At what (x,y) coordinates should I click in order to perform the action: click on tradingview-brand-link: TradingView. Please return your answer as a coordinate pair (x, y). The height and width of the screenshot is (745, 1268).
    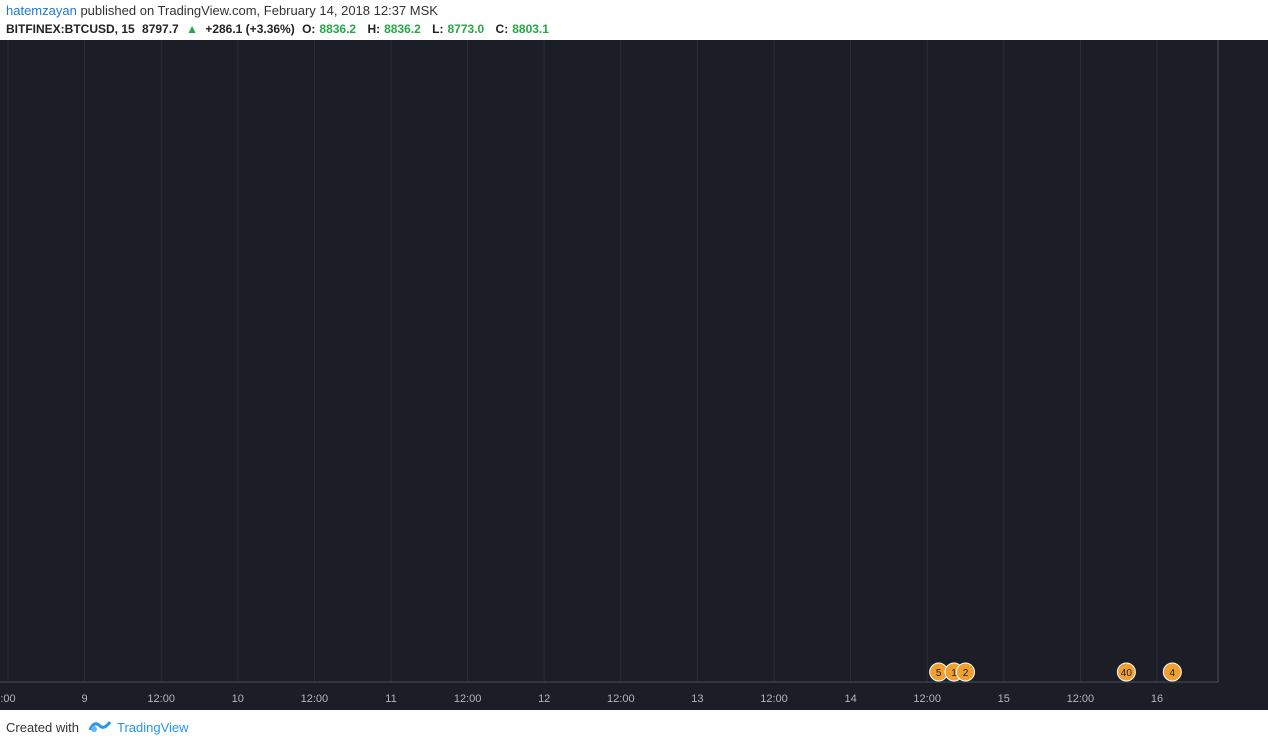
    Looking at the image, I should click on (153, 727).